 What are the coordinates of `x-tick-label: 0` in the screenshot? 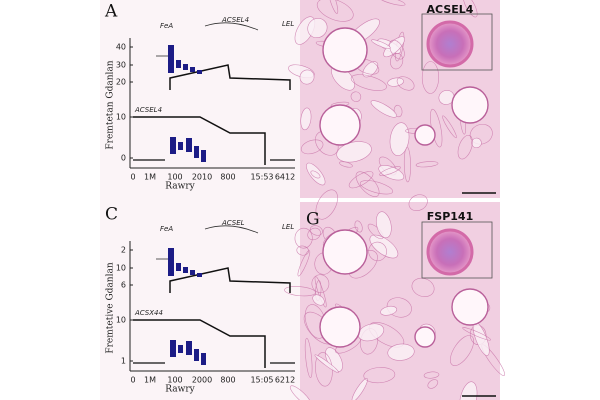 It's located at (132, 380).